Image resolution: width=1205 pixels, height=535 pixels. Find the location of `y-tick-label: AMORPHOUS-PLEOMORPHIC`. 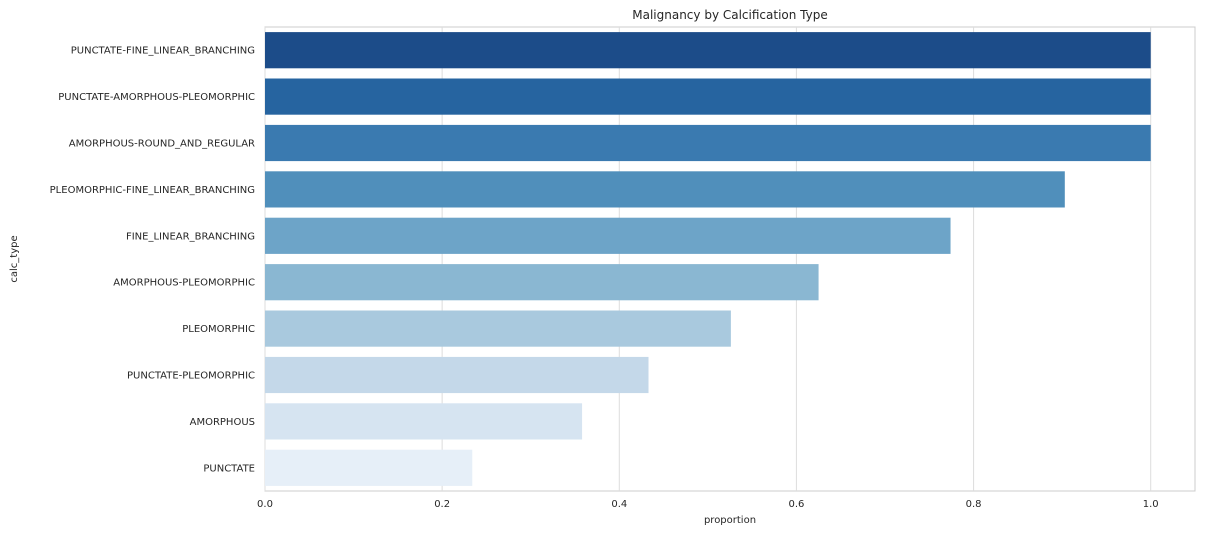

y-tick-label: AMORPHOUS-PLEOMORPHIC is located at coordinates (184, 283).